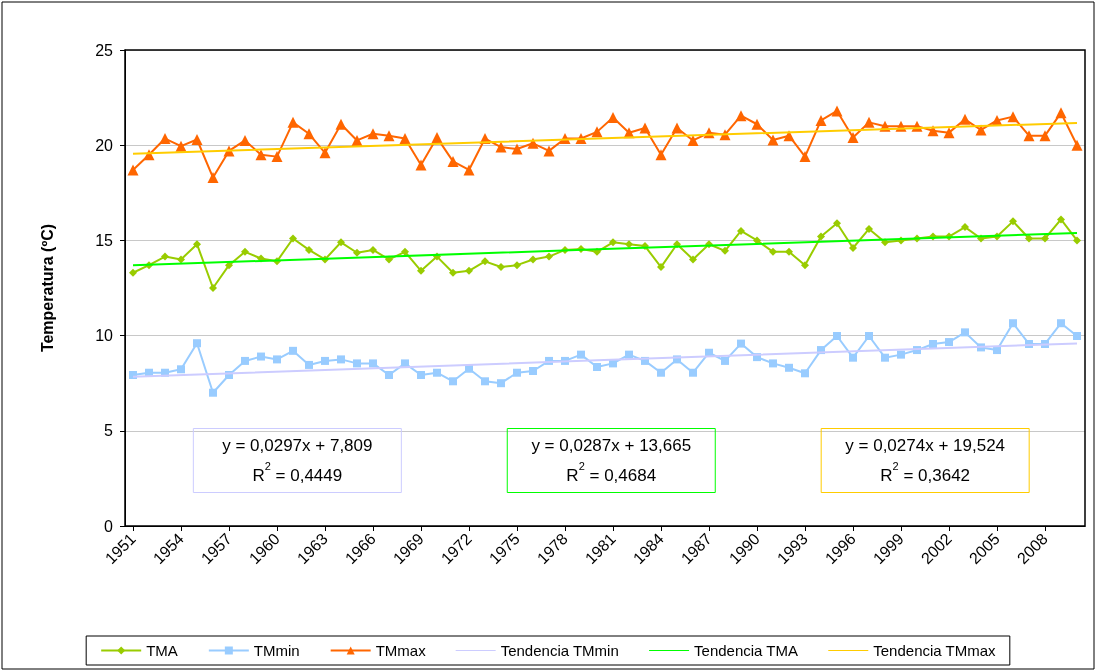 The image size is (1096, 671). I want to click on legend-label: TMmin, so click(276, 650).